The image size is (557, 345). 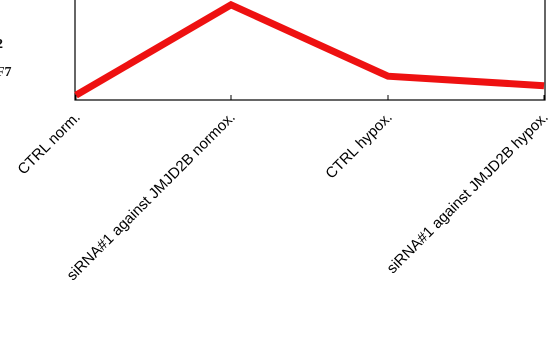 I want to click on y-axis-label: 2 F7, so click(x=6, y=58).